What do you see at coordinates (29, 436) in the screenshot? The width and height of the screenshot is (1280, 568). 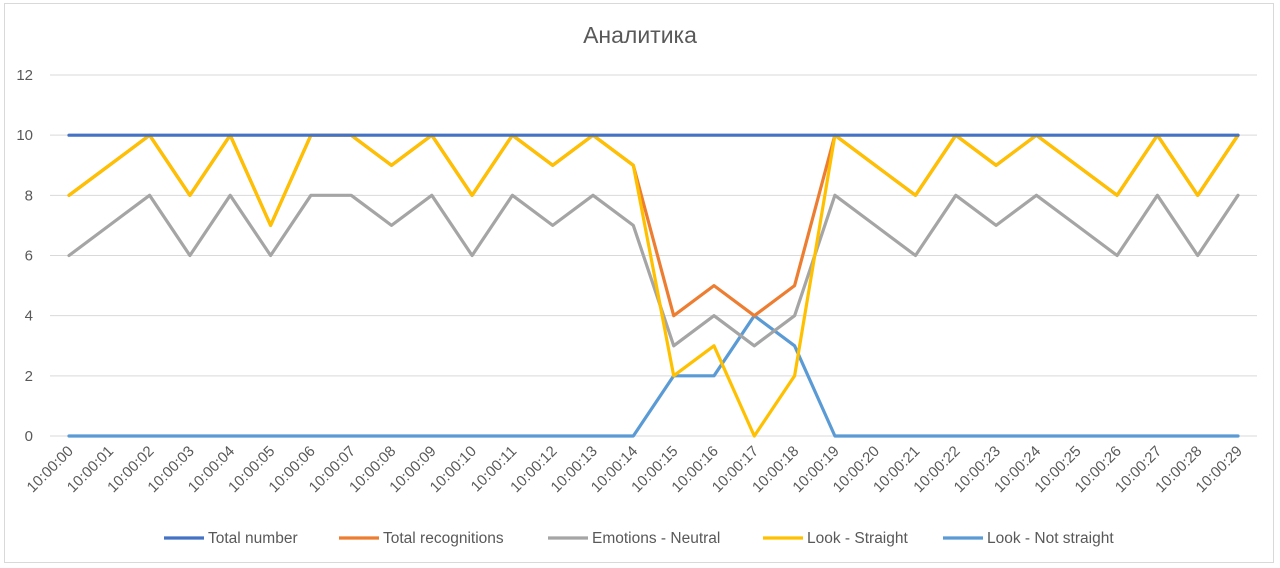 I see `y-tick-label: 0` at bounding box center [29, 436].